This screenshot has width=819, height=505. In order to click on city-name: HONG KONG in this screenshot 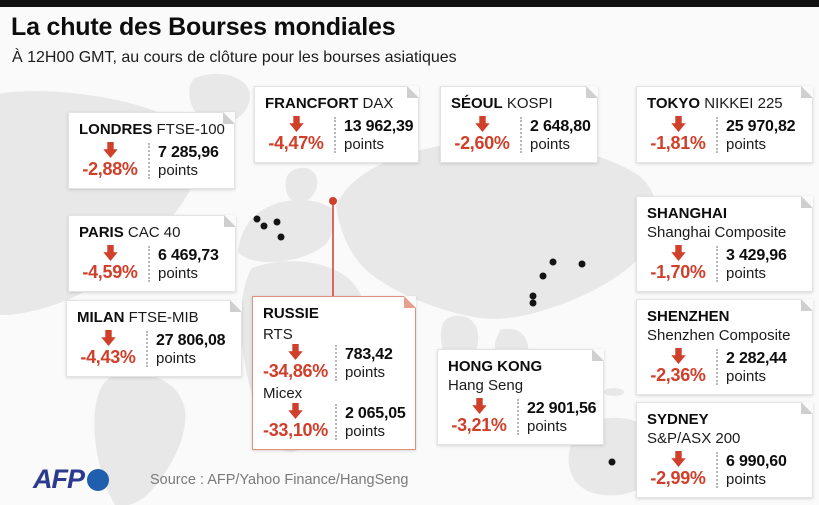, I will do `click(495, 366)`.